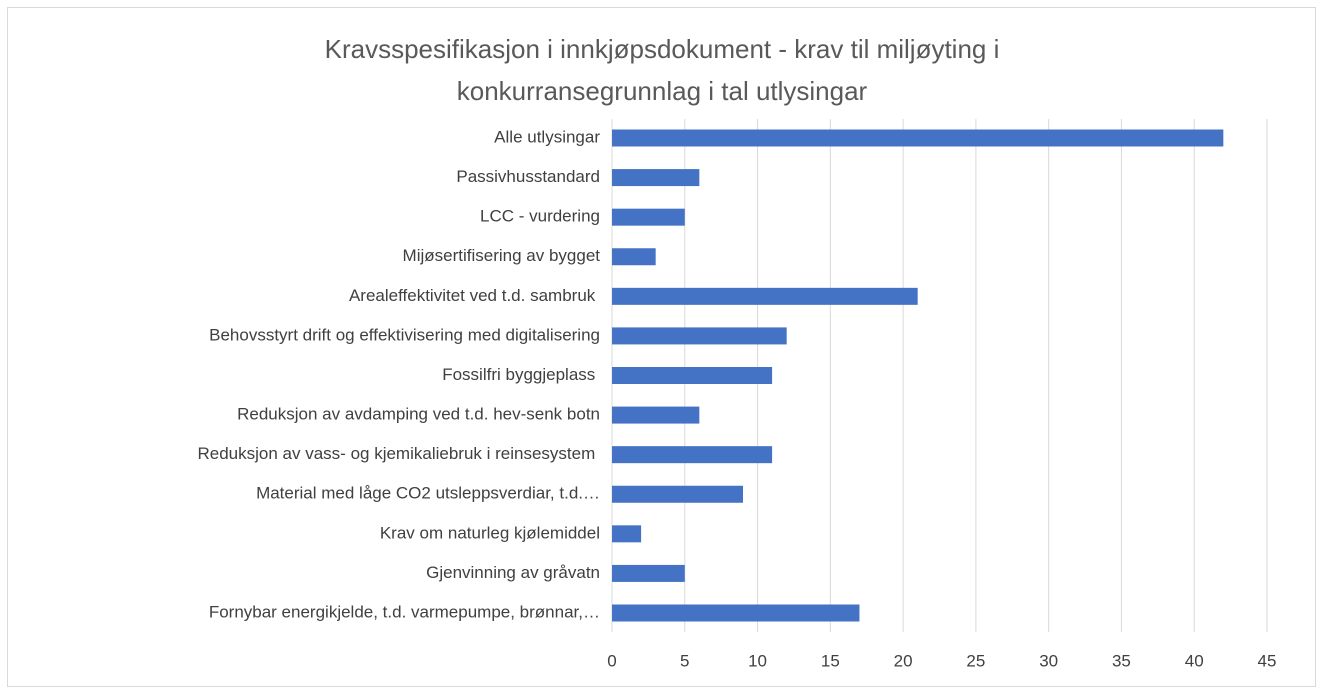 Image resolution: width=1325 pixels, height=687 pixels. What do you see at coordinates (513, 572) in the screenshot?
I see `y-tick-label: Gjenvinning av gråvatn` at bounding box center [513, 572].